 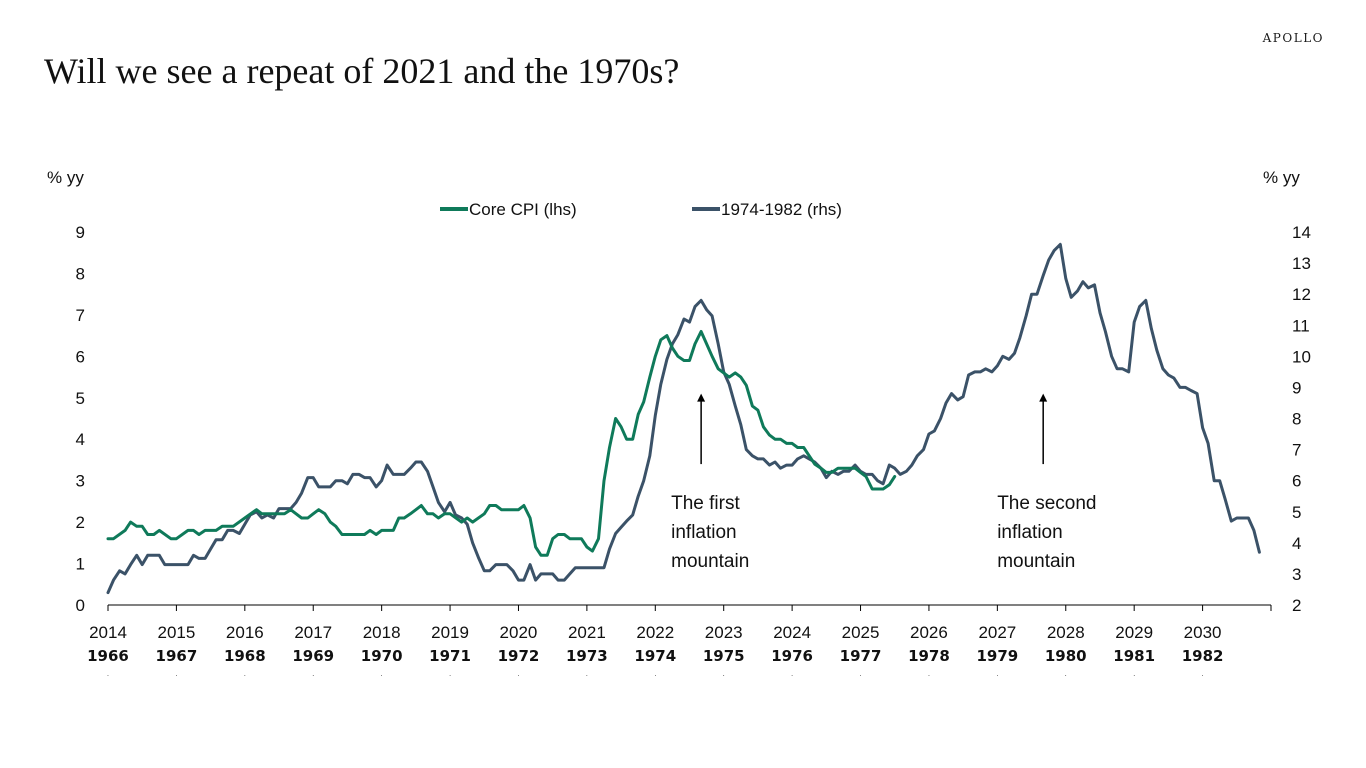 I want to click on annotation-text: The first, so click(x=705, y=503).